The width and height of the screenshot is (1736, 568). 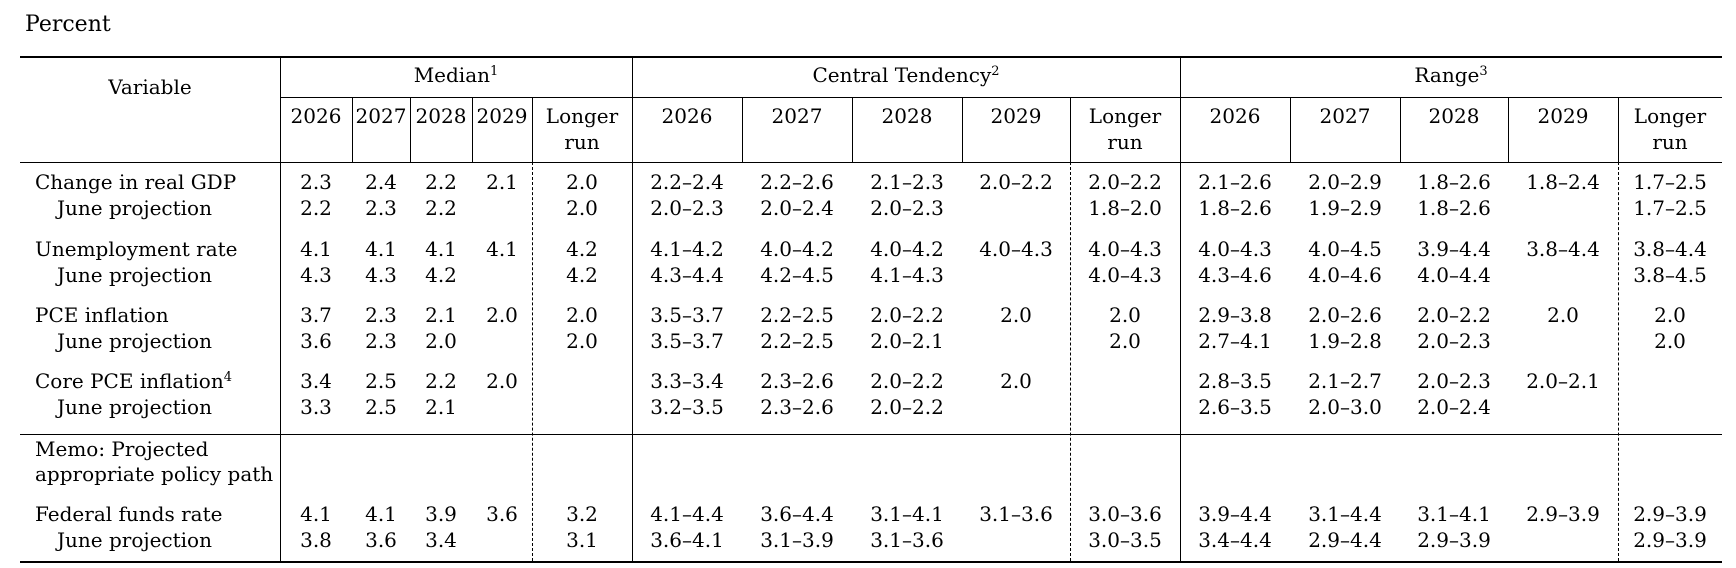 What do you see at coordinates (907, 116) in the screenshot?
I see `year-header: 2028` at bounding box center [907, 116].